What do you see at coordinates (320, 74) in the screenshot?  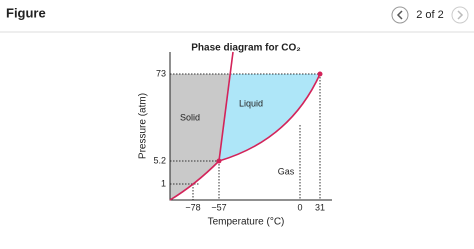 I see `critical-point` at bounding box center [320, 74].